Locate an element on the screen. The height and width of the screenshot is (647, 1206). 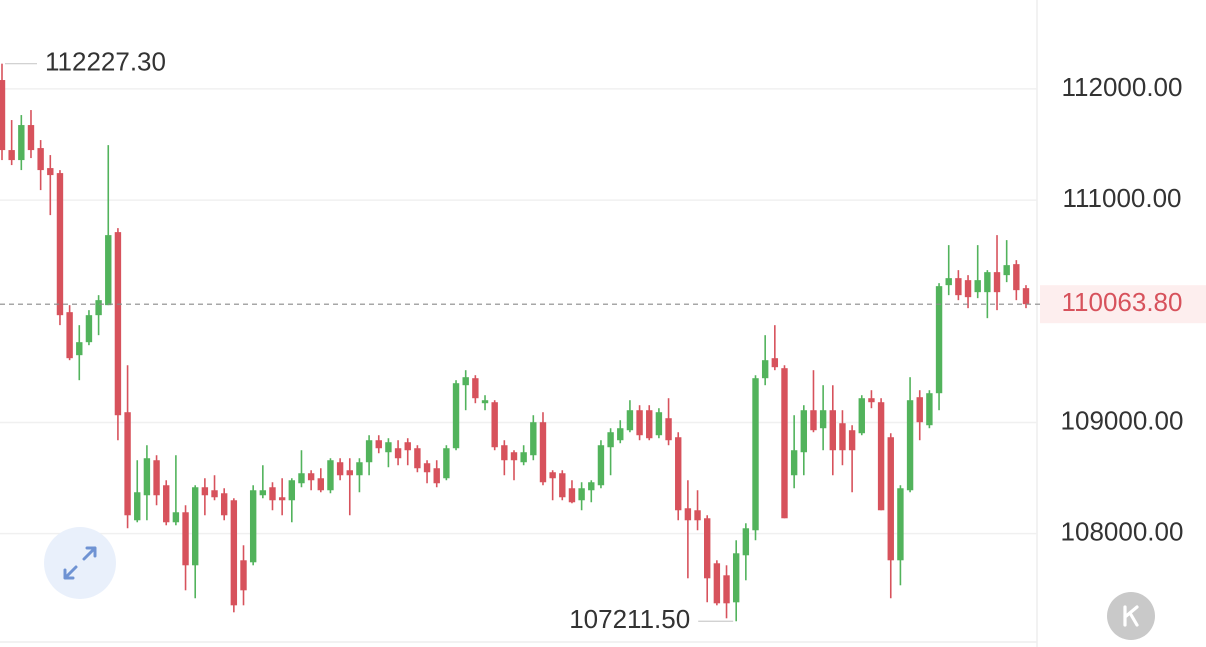
y-tick-label: 108000.00 is located at coordinates (1122, 531).